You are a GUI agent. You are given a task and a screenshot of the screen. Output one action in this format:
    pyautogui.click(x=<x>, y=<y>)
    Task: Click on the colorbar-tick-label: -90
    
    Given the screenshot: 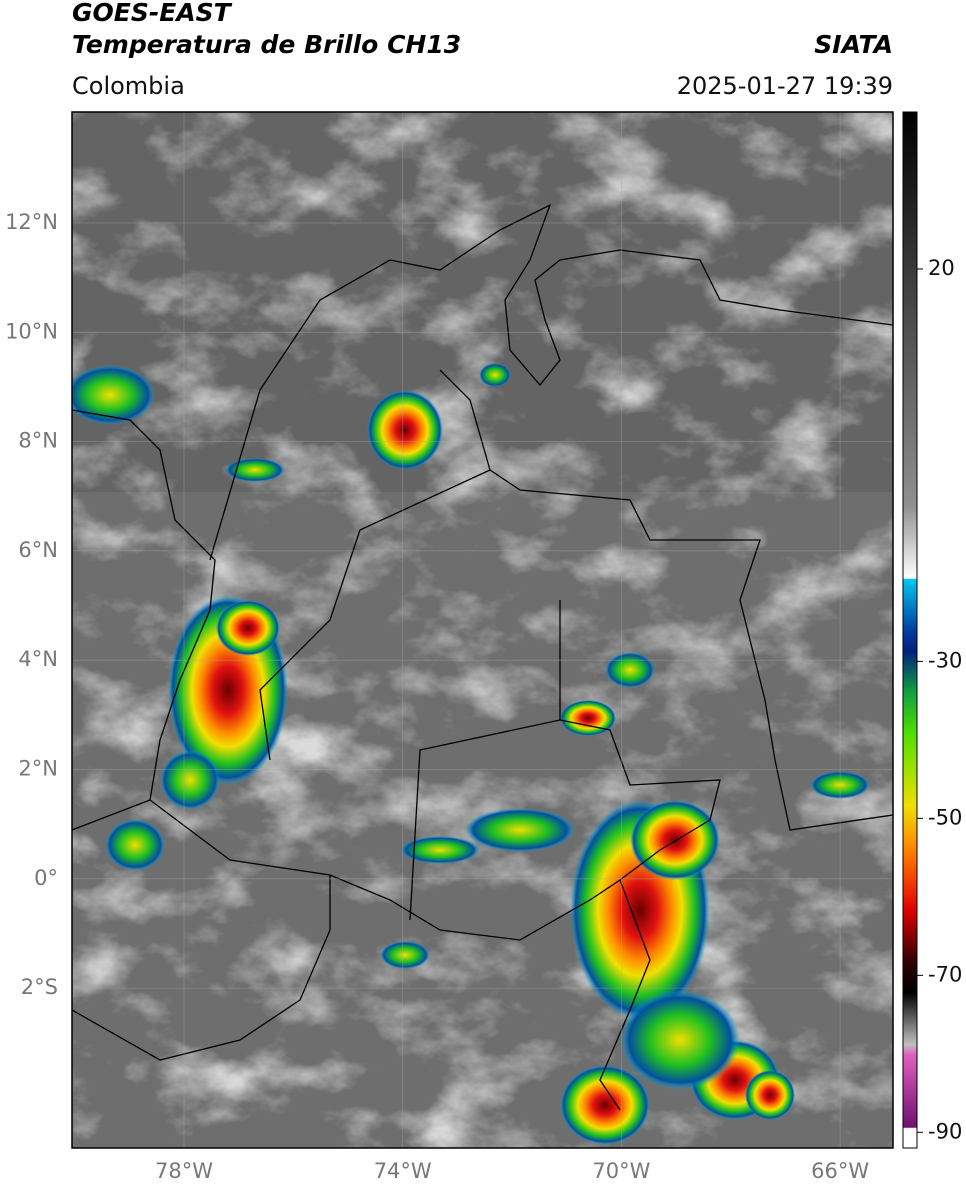 What is the action you would take?
    pyautogui.click(x=945, y=1131)
    